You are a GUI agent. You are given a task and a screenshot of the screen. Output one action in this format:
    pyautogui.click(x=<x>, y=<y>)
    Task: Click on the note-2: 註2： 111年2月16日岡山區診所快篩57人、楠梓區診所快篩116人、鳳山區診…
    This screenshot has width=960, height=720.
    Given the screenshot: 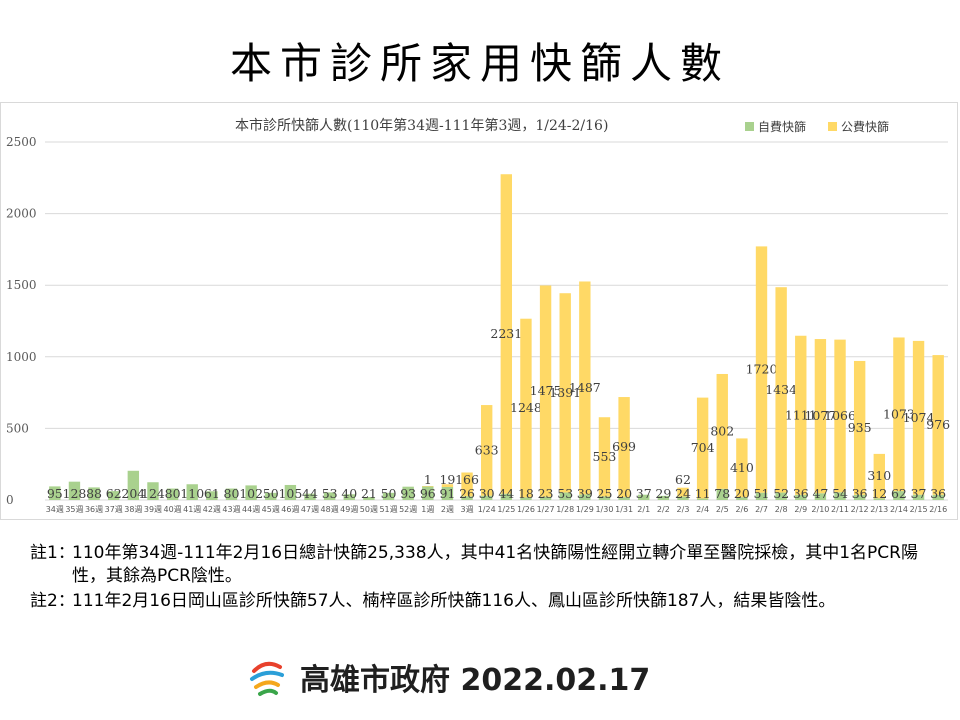 What is the action you would take?
    pyautogui.click(x=485, y=601)
    